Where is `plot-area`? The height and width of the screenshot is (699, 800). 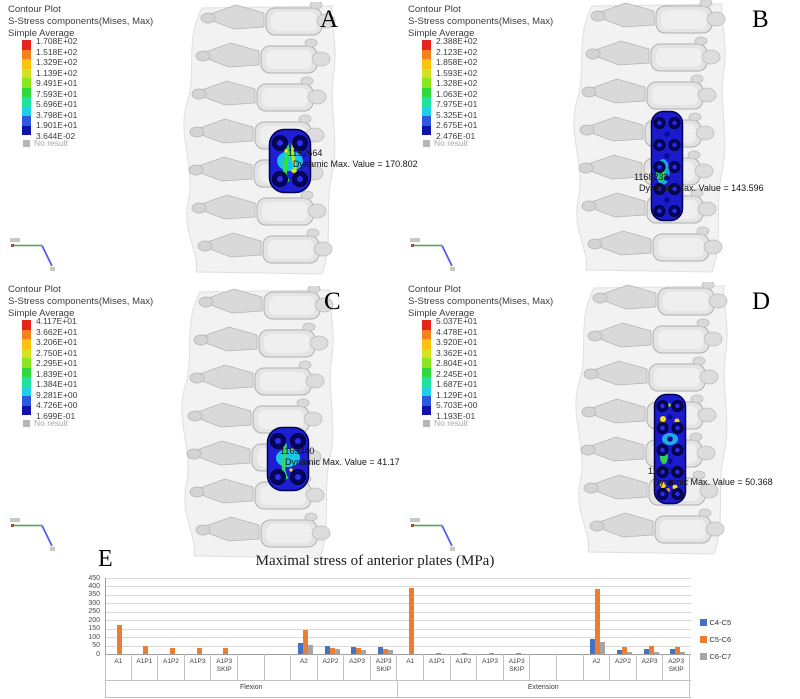
plot-area is located at coordinates (398, 616).